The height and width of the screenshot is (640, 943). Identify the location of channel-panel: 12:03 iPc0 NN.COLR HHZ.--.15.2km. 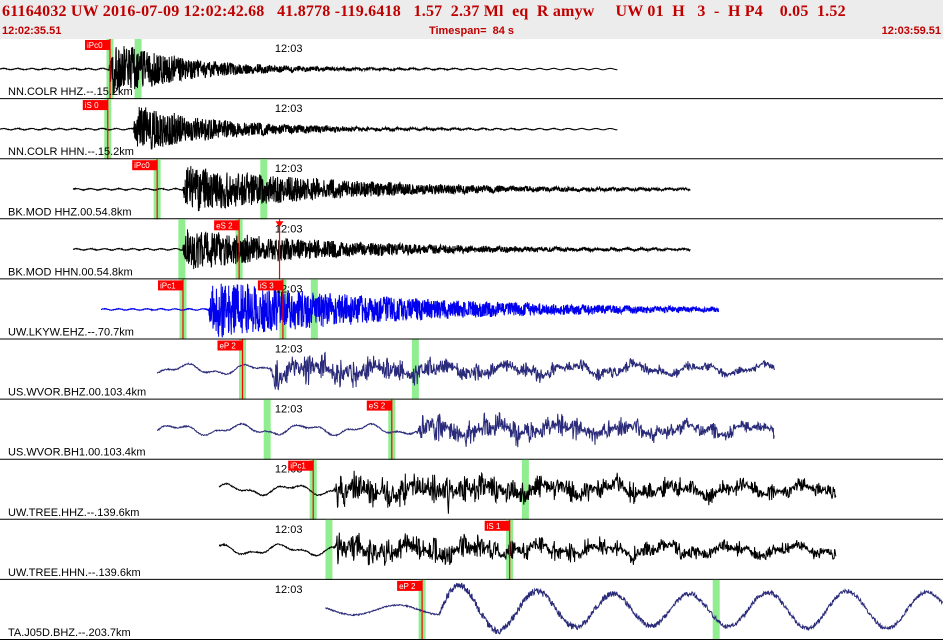
(471, 69).